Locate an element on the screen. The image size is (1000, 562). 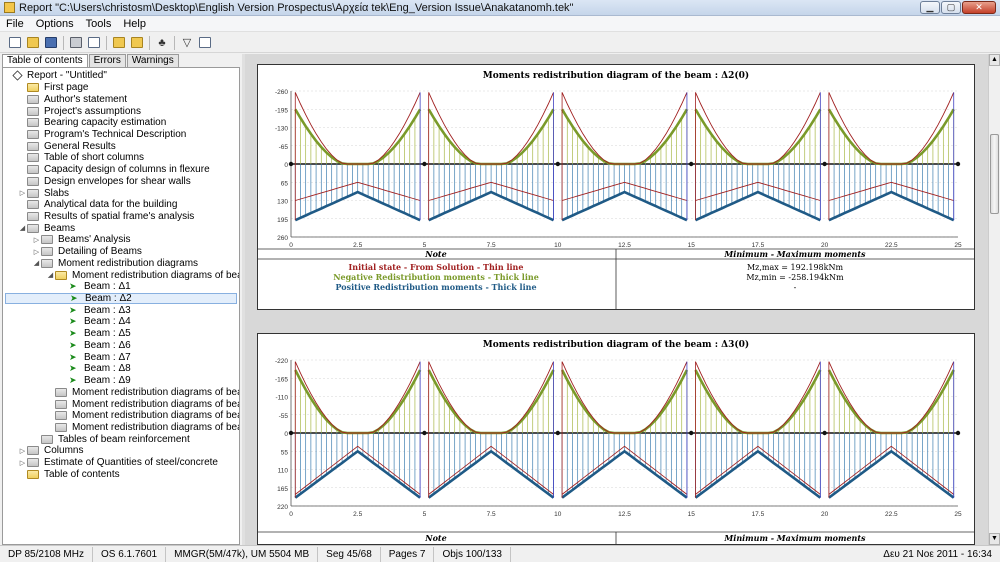
tree-item: ➤ Beam : Δ6 is located at coordinates (96, 346).